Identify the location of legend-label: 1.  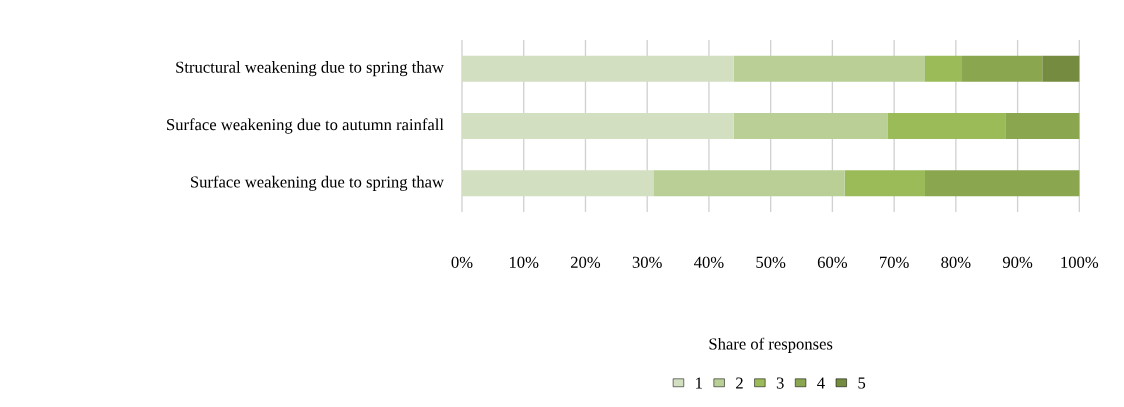
(699, 383).